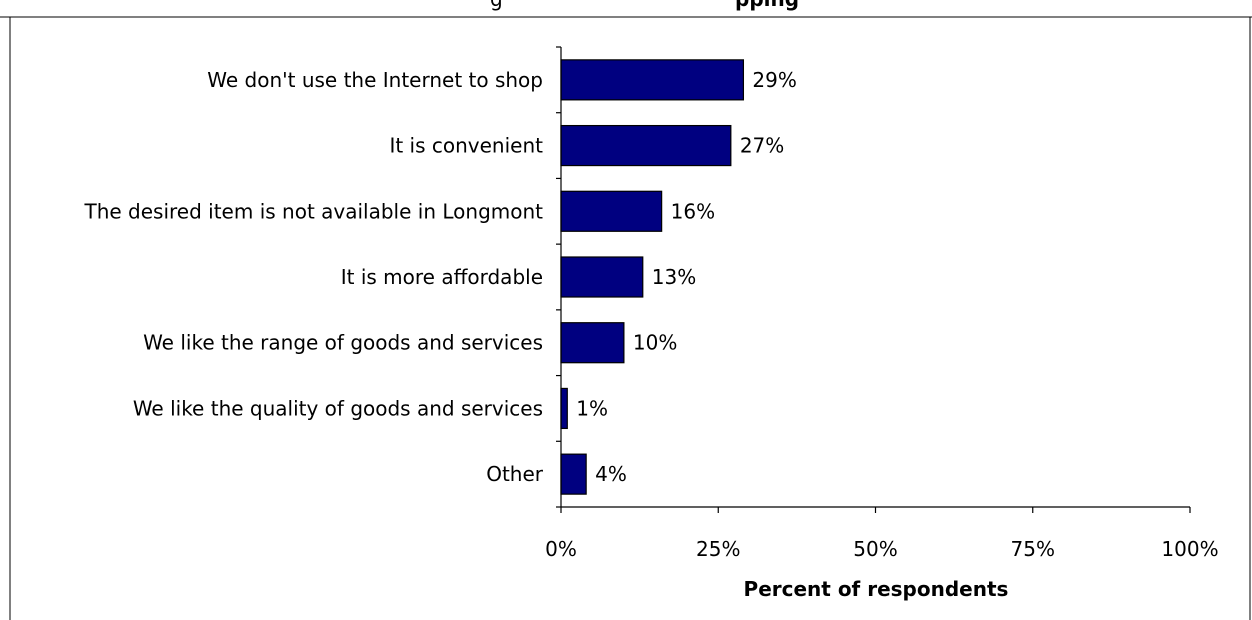 The width and height of the screenshot is (1252, 620). What do you see at coordinates (466, 146) in the screenshot?
I see `category-label: It is convenient` at bounding box center [466, 146].